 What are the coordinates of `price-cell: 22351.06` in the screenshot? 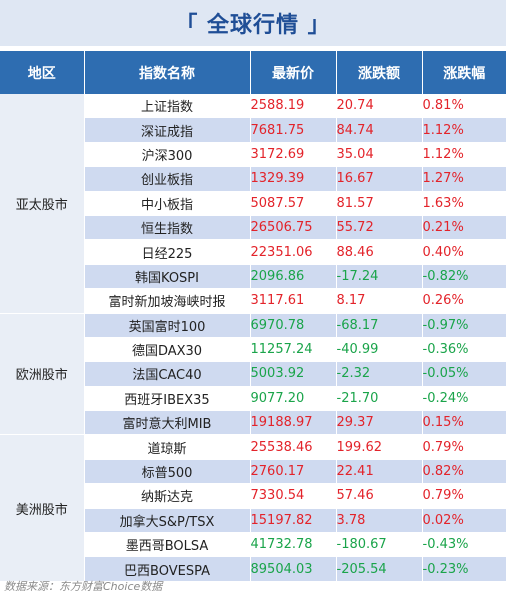 It's located at (293, 252).